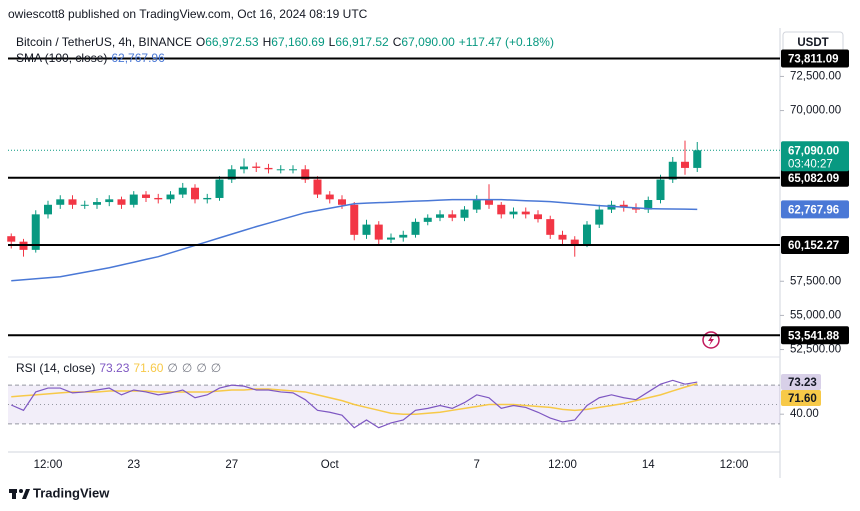 Image resolution: width=860 pixels, height=511 pixels. I want to click on y-tick-label: 40.00, so click(804, 414).